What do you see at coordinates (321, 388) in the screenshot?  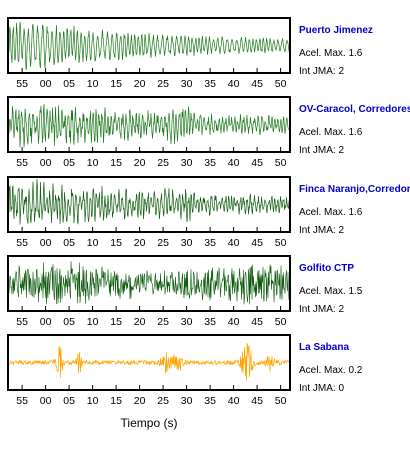 I see `jma-intensity-label: Int JMA: 0` at bounding box center [321, 388].